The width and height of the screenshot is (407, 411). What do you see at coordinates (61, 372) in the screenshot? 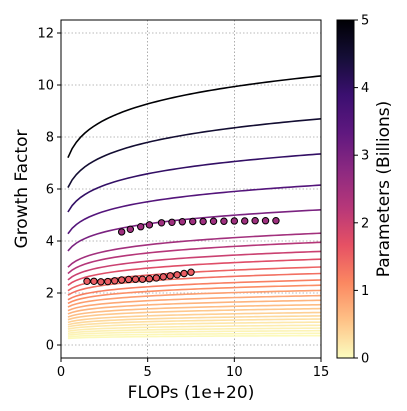
I see `x-tick-label-0: 0` at bounding box center [61, 372].